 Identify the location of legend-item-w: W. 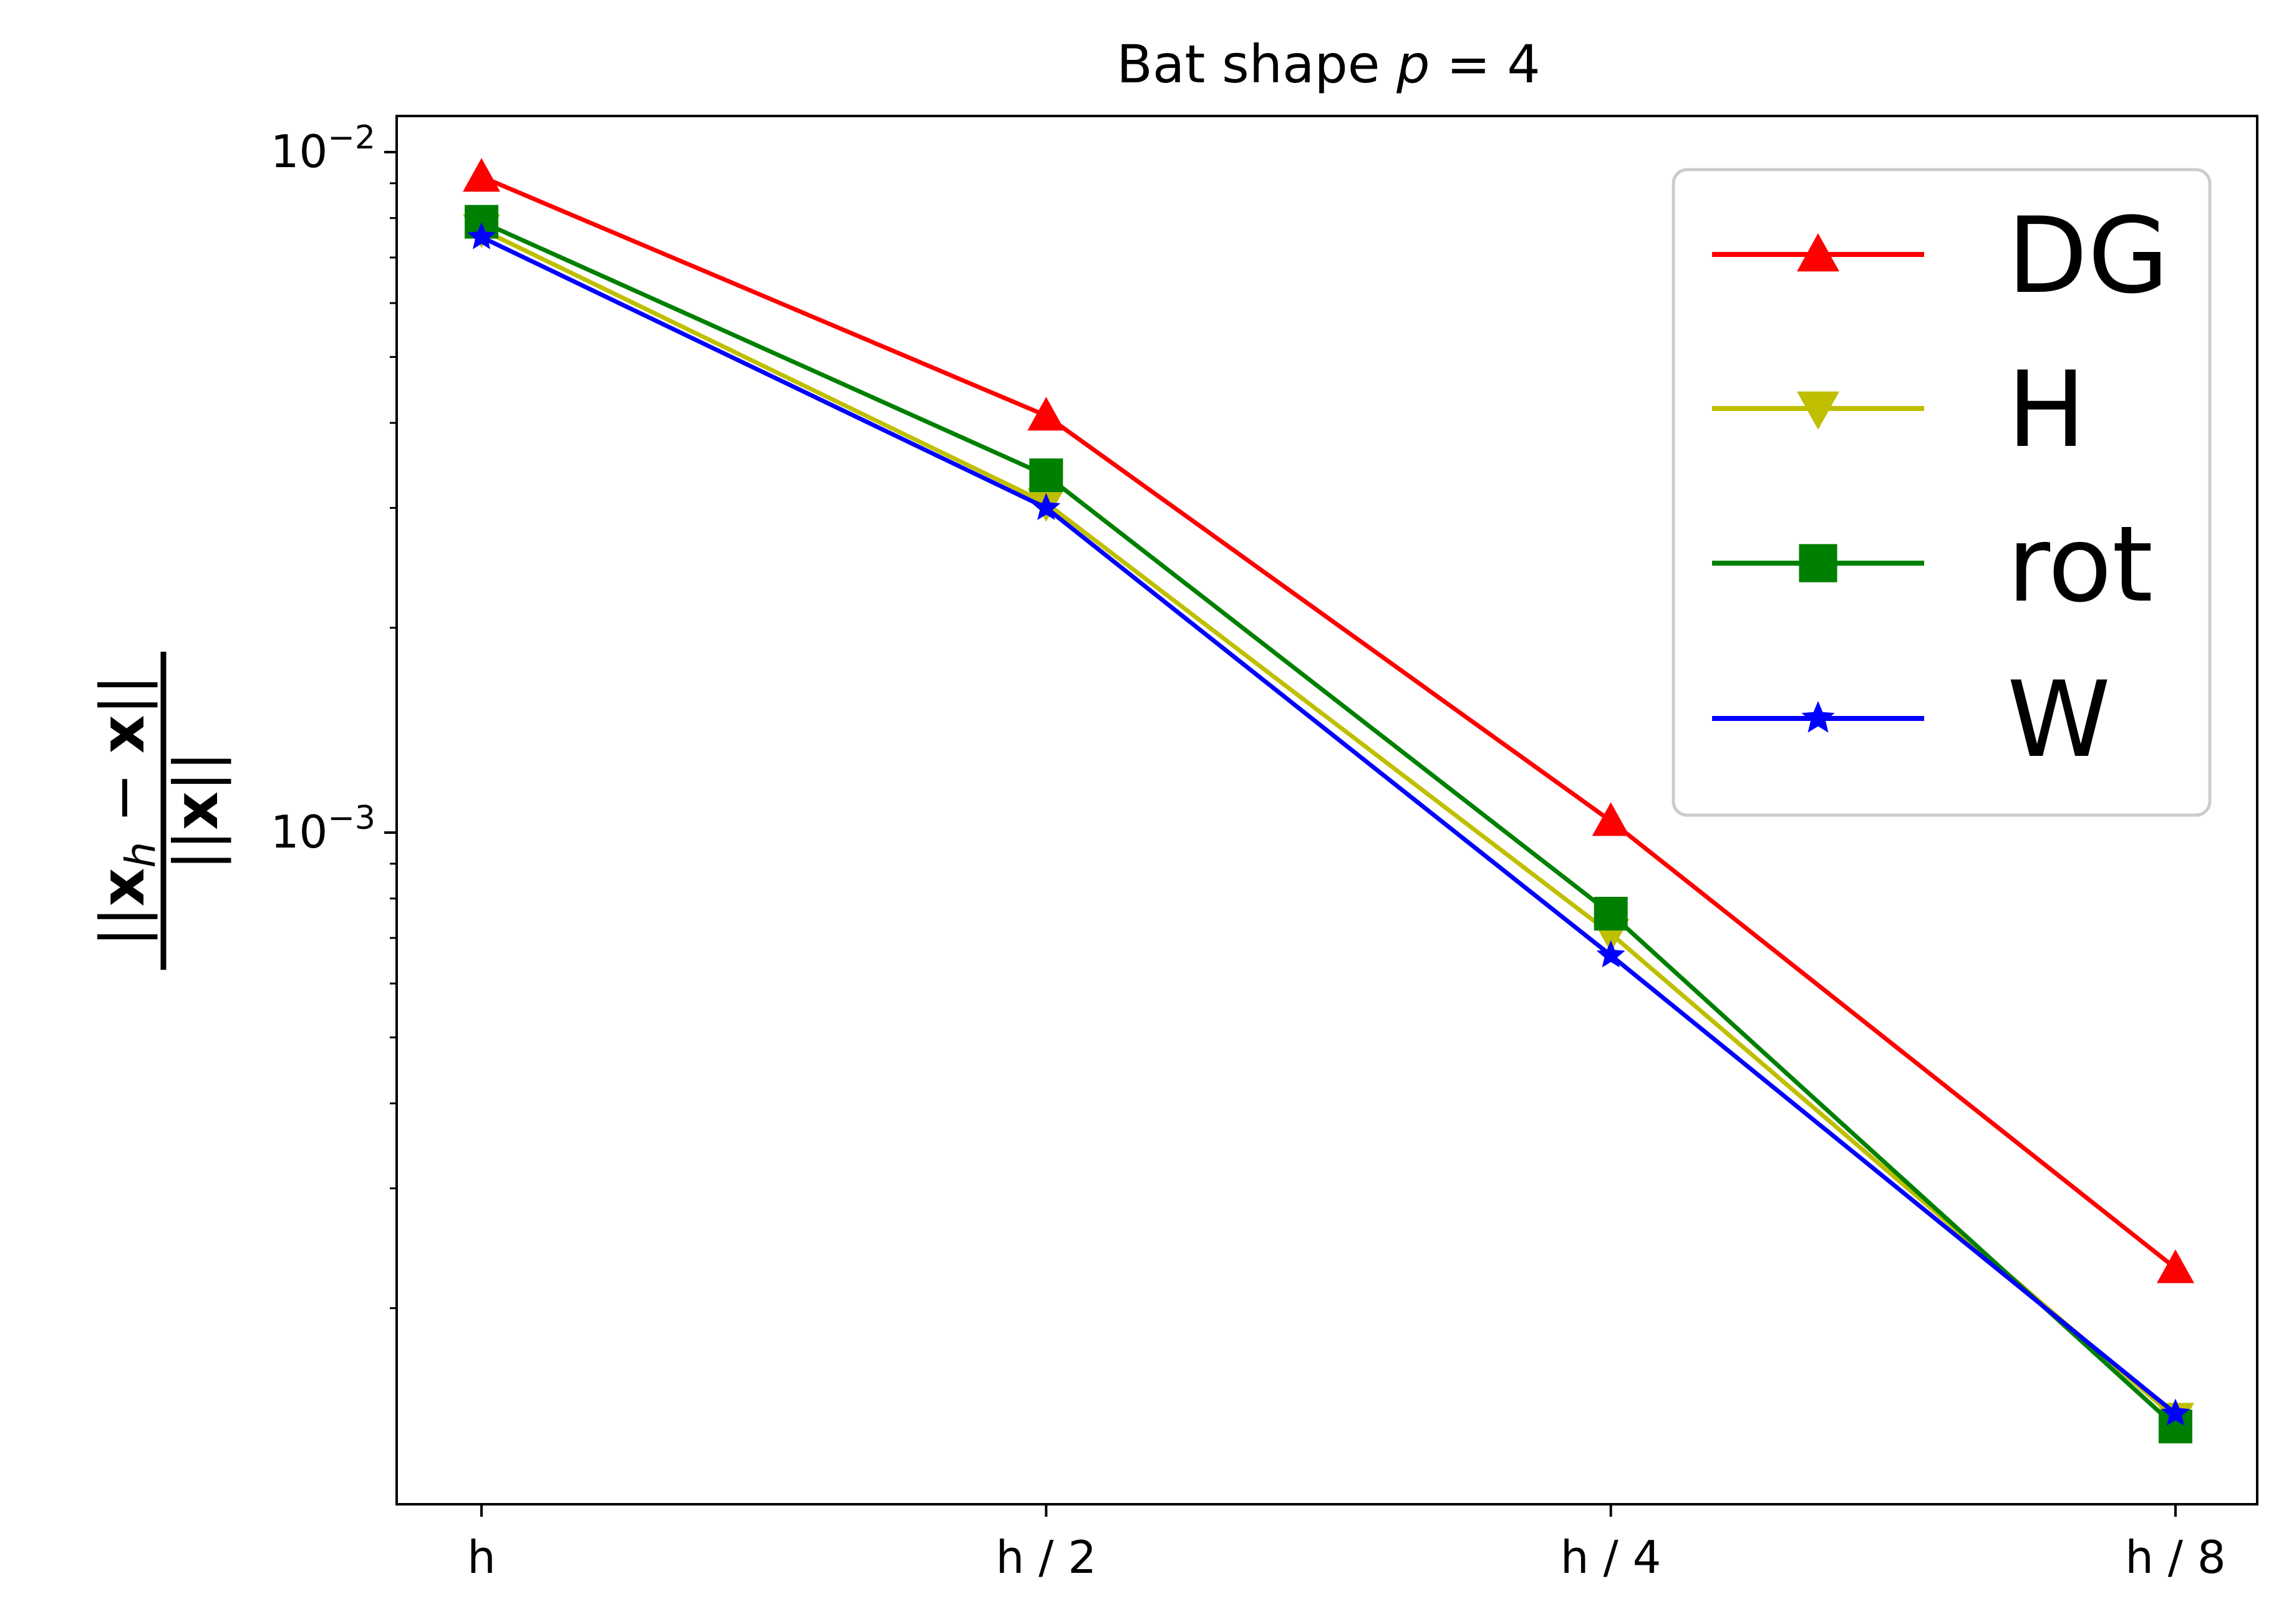
(1912, 720).